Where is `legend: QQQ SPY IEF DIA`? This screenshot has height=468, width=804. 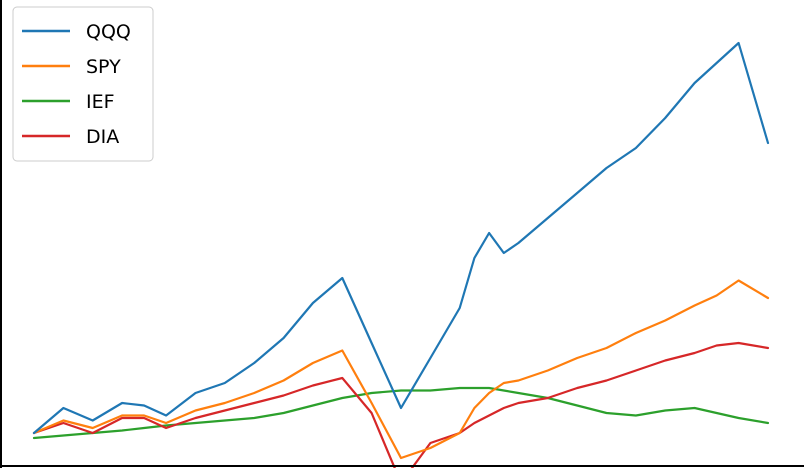
legend: QQQ SPY IEF DIA is located at coordinates (83, 84).